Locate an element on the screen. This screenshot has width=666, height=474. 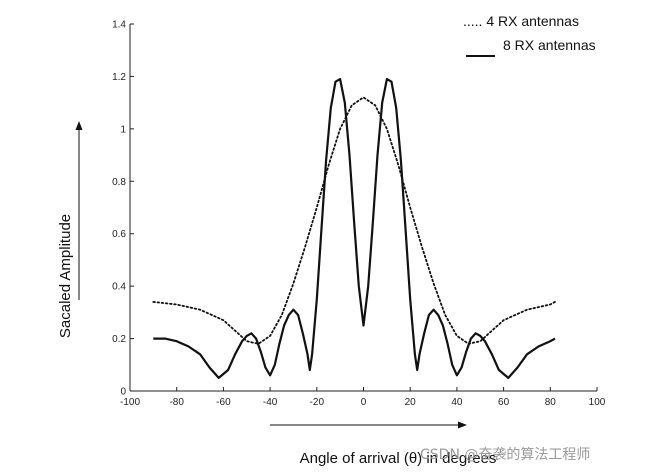
x-tick-label: 20 is located at coordinates (411, 402).